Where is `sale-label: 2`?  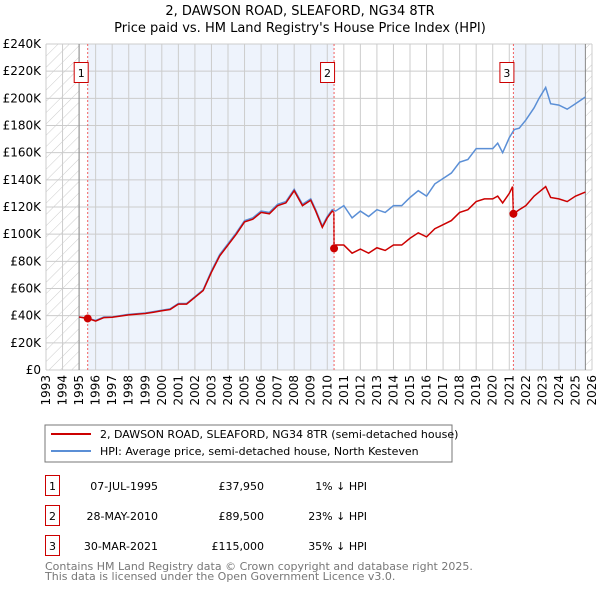 sale-label: 2 is located at coordinates (327, 73).